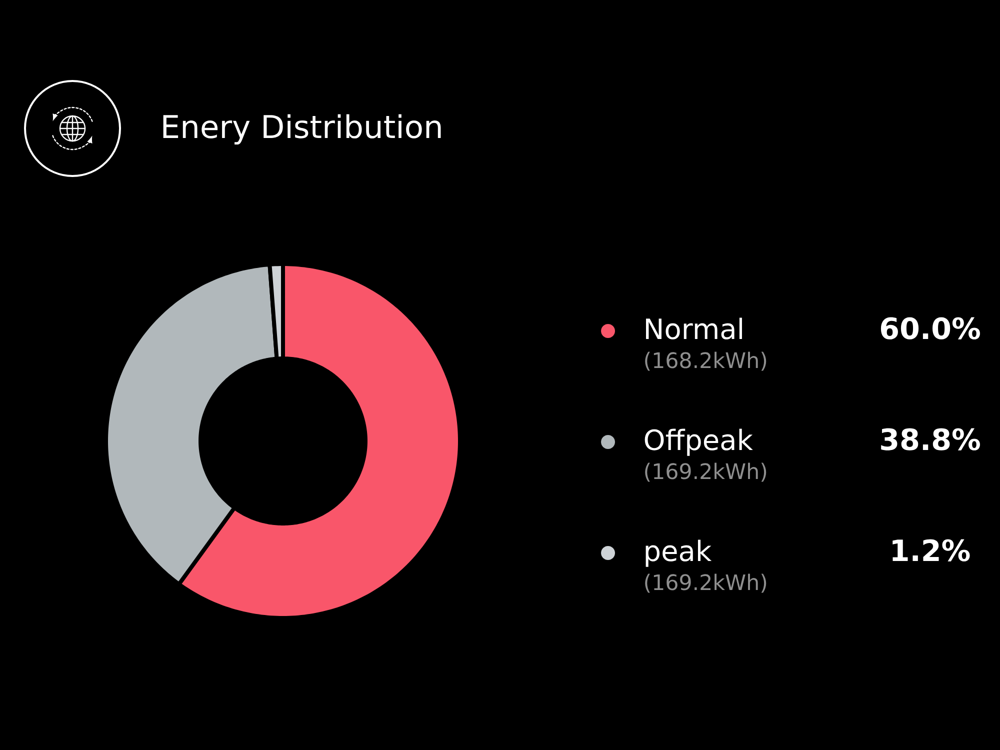 The width and height of the screenshot is (1000, 750). Describe the element at coordinates (705, 361) in the screenshot. I see `text: (168.2kWh)` at that location.